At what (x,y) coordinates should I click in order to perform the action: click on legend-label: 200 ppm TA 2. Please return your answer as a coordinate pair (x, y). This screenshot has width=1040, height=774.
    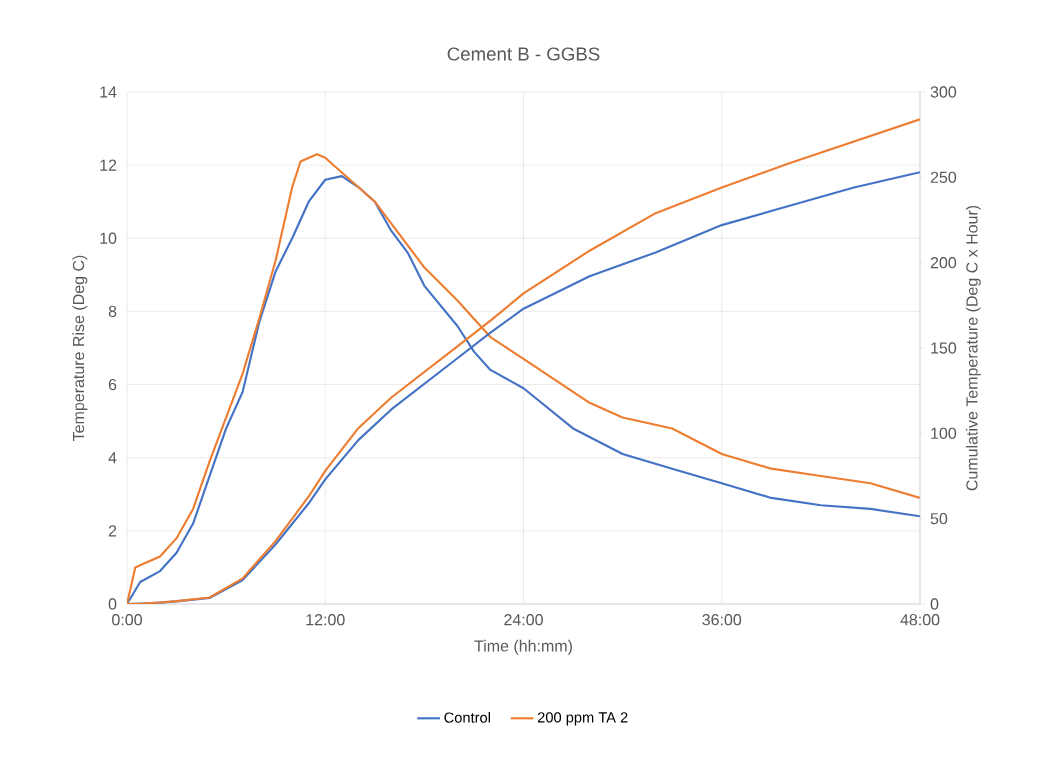
    Looking at the image, I should click on (582, 719).